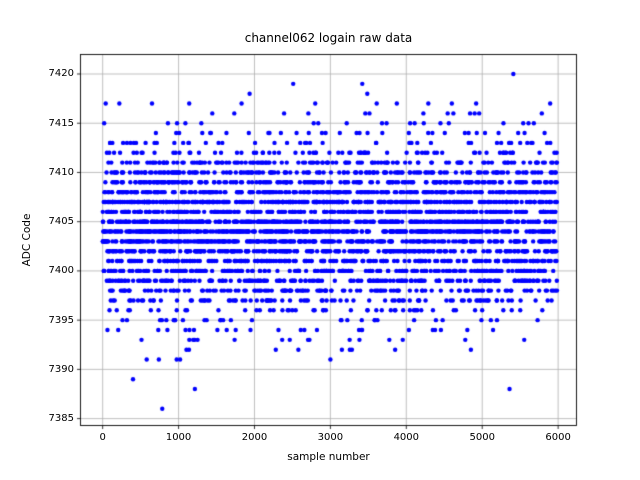 Image resolution: width=640 pixels, height=480 pixels. Describe the element at coordinates (61, 369) in the screenshot. I see `y-tick-label: 7390` at that location.